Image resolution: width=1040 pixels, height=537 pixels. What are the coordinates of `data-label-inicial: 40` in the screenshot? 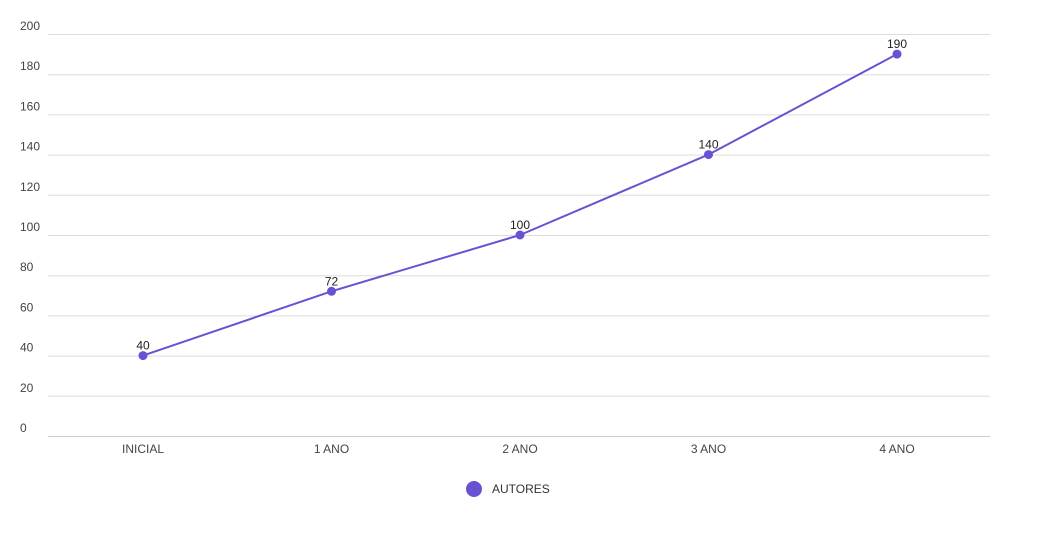 It's located at (143, 346).